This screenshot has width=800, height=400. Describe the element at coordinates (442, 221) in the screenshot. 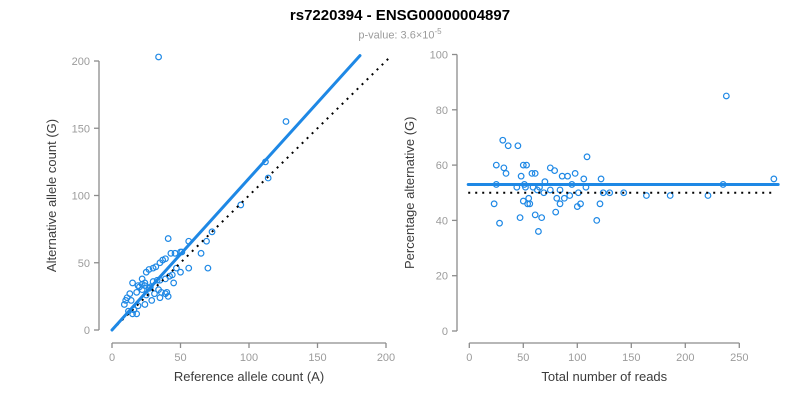

I see `y-tick-label: 40` at that location.